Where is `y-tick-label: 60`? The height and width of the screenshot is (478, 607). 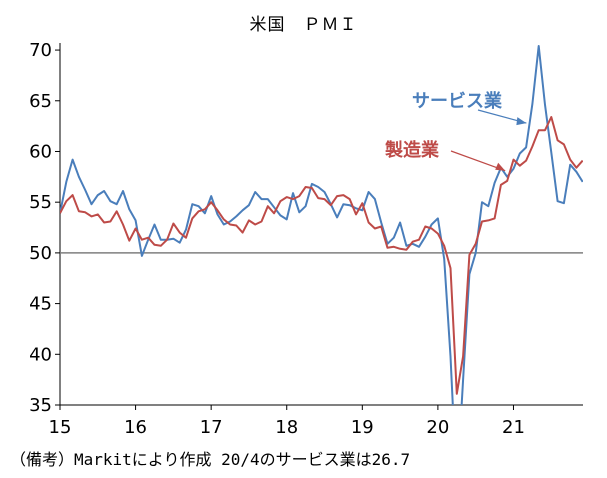 y-tick-label: 60 is located at coordinates (40, 151).